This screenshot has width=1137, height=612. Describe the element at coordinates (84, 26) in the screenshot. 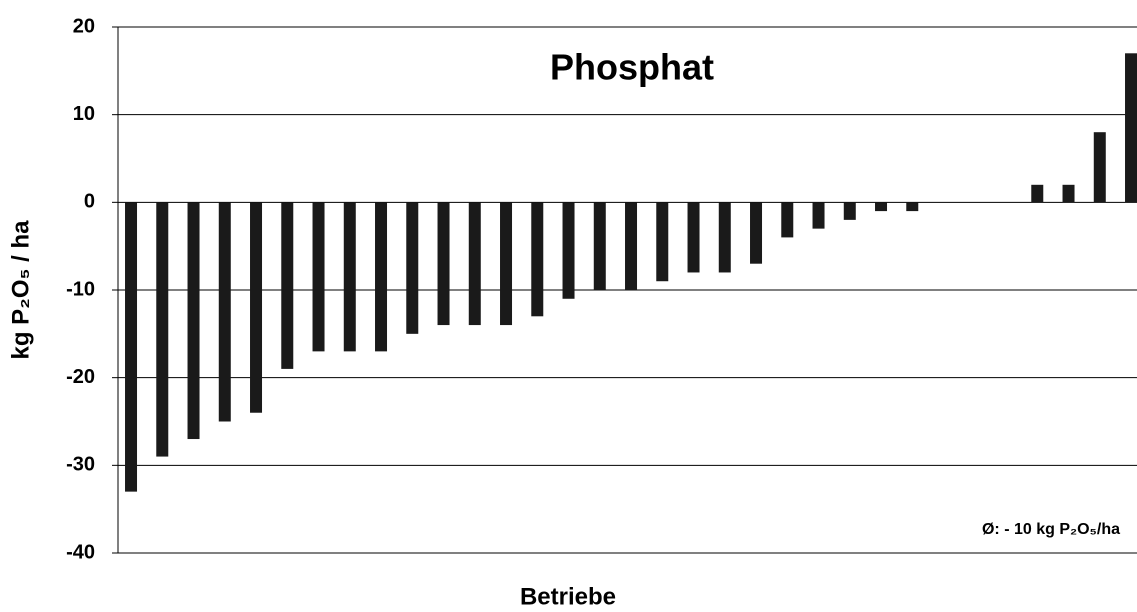

I see `y-tick-label: 20` at that location.